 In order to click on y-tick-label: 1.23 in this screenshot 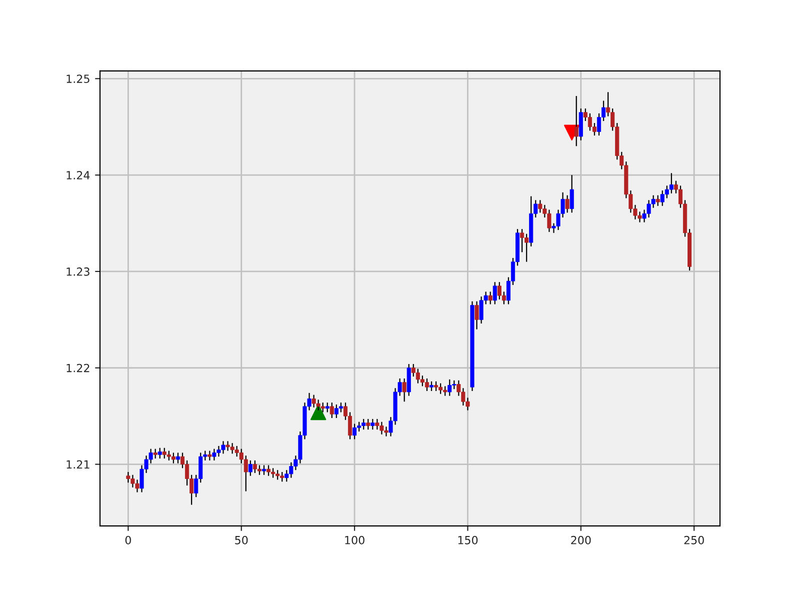, I will do `click(78, 271)`.